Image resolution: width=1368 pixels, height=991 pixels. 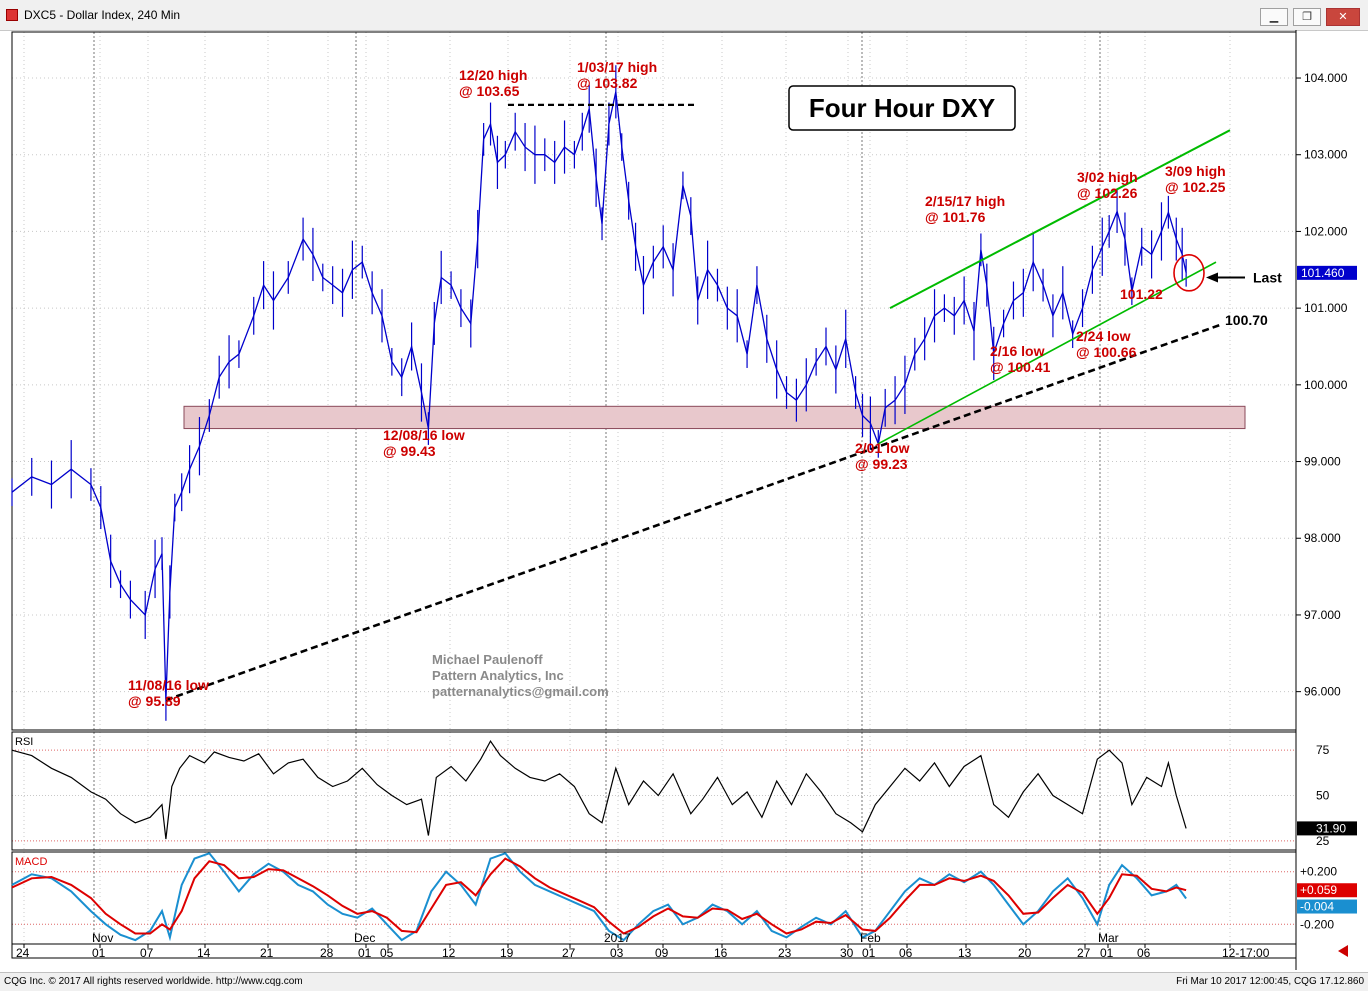 What do you see at coordinates (364, 938) in the screenshot?
I see `month-label: Dec` at bounding box center [364, 938].